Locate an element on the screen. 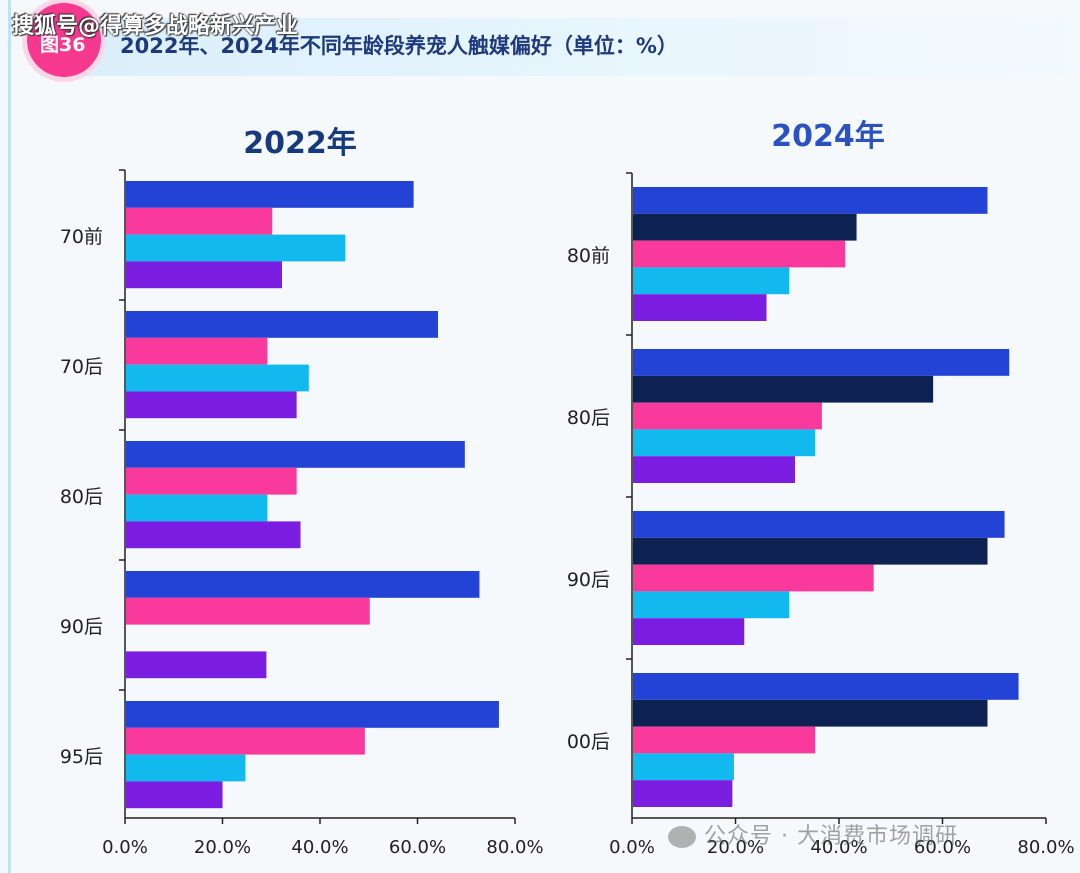 Image resolution: width=1080 pixels, height=873 pixels. watermark-bottom-text: 公众号 · 大消费市场调研 is located at coordinates (831, 836).